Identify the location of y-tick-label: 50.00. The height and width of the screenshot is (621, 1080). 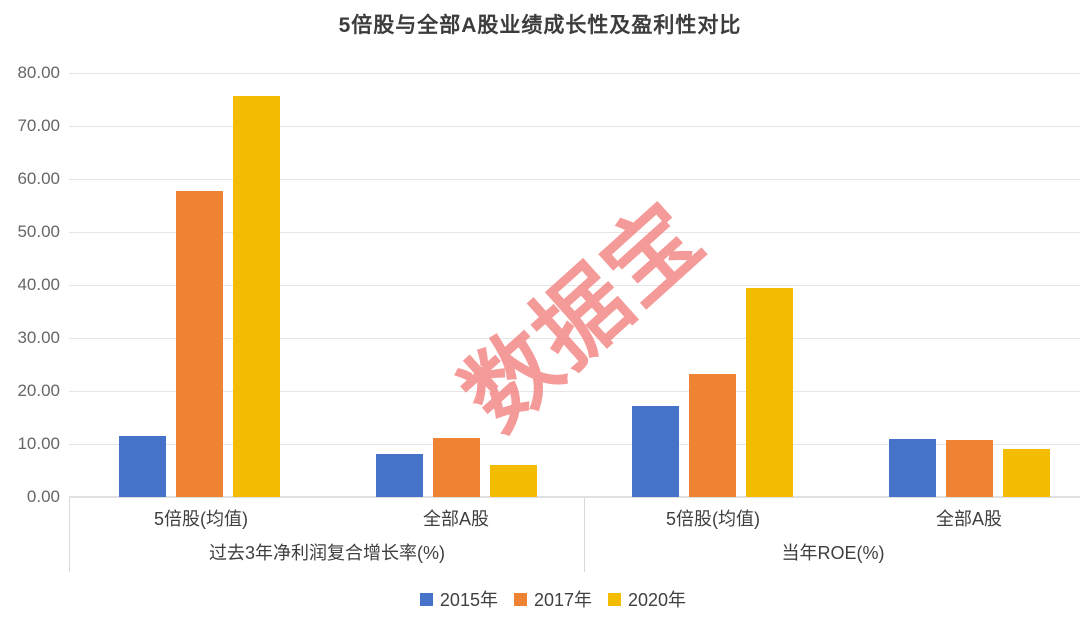
(38, 231).